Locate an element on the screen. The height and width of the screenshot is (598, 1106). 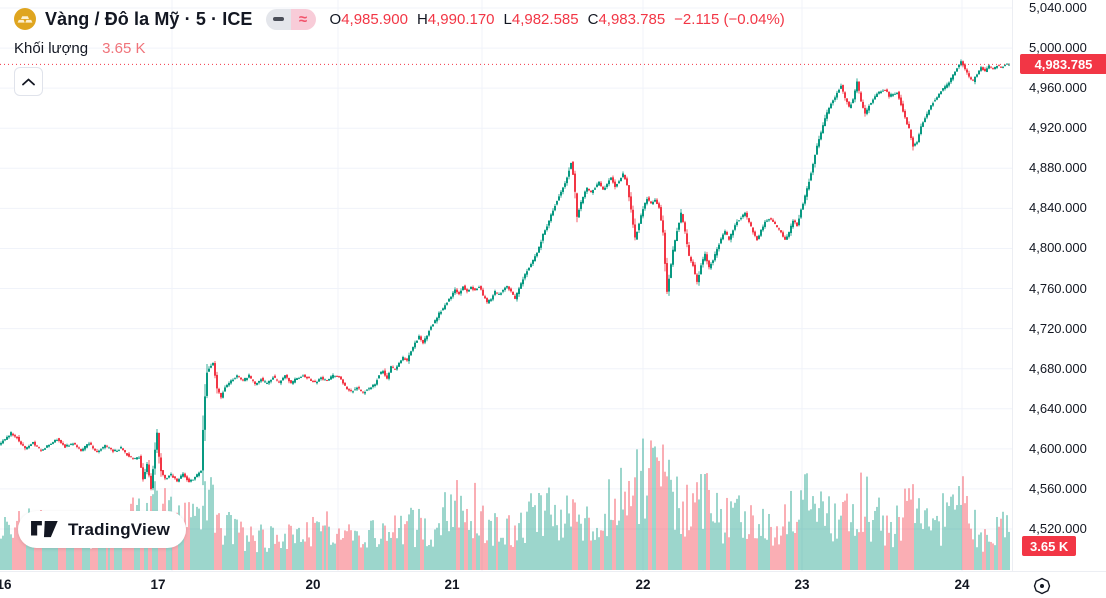
price-tick-label: 4,760.000 is located at coordinates (1058, 288).